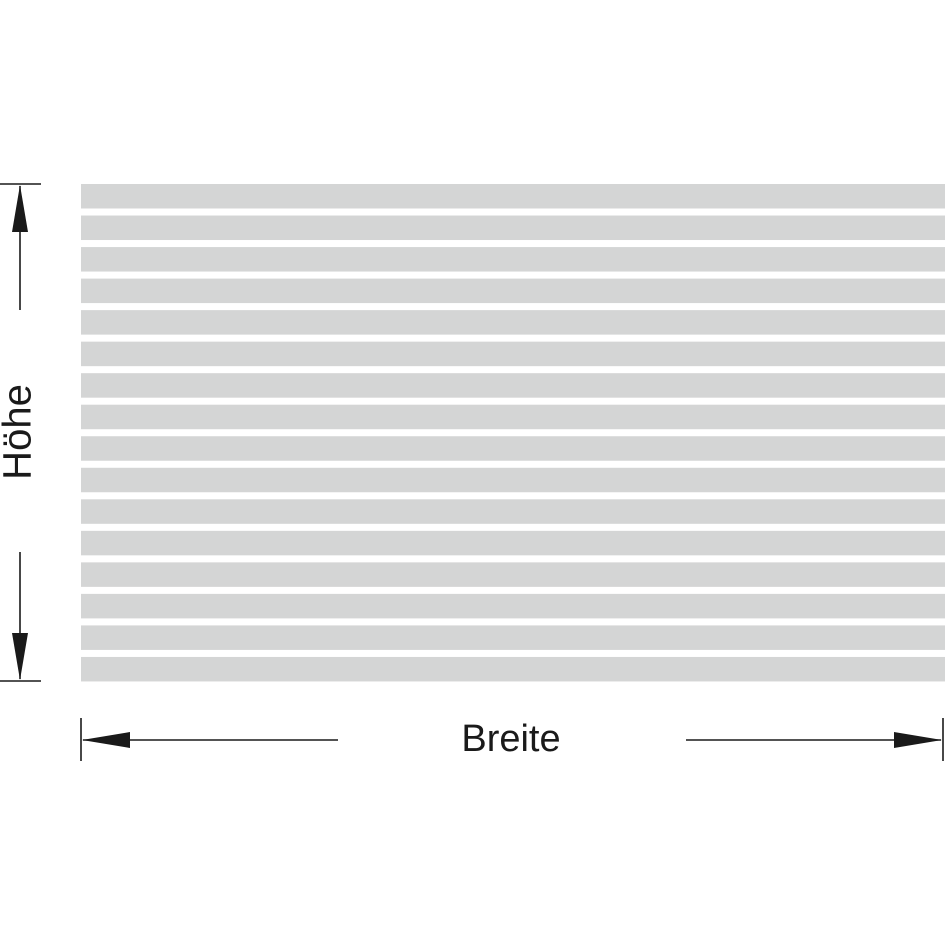  I want to click on width-label: Breite, so click(510, 739).